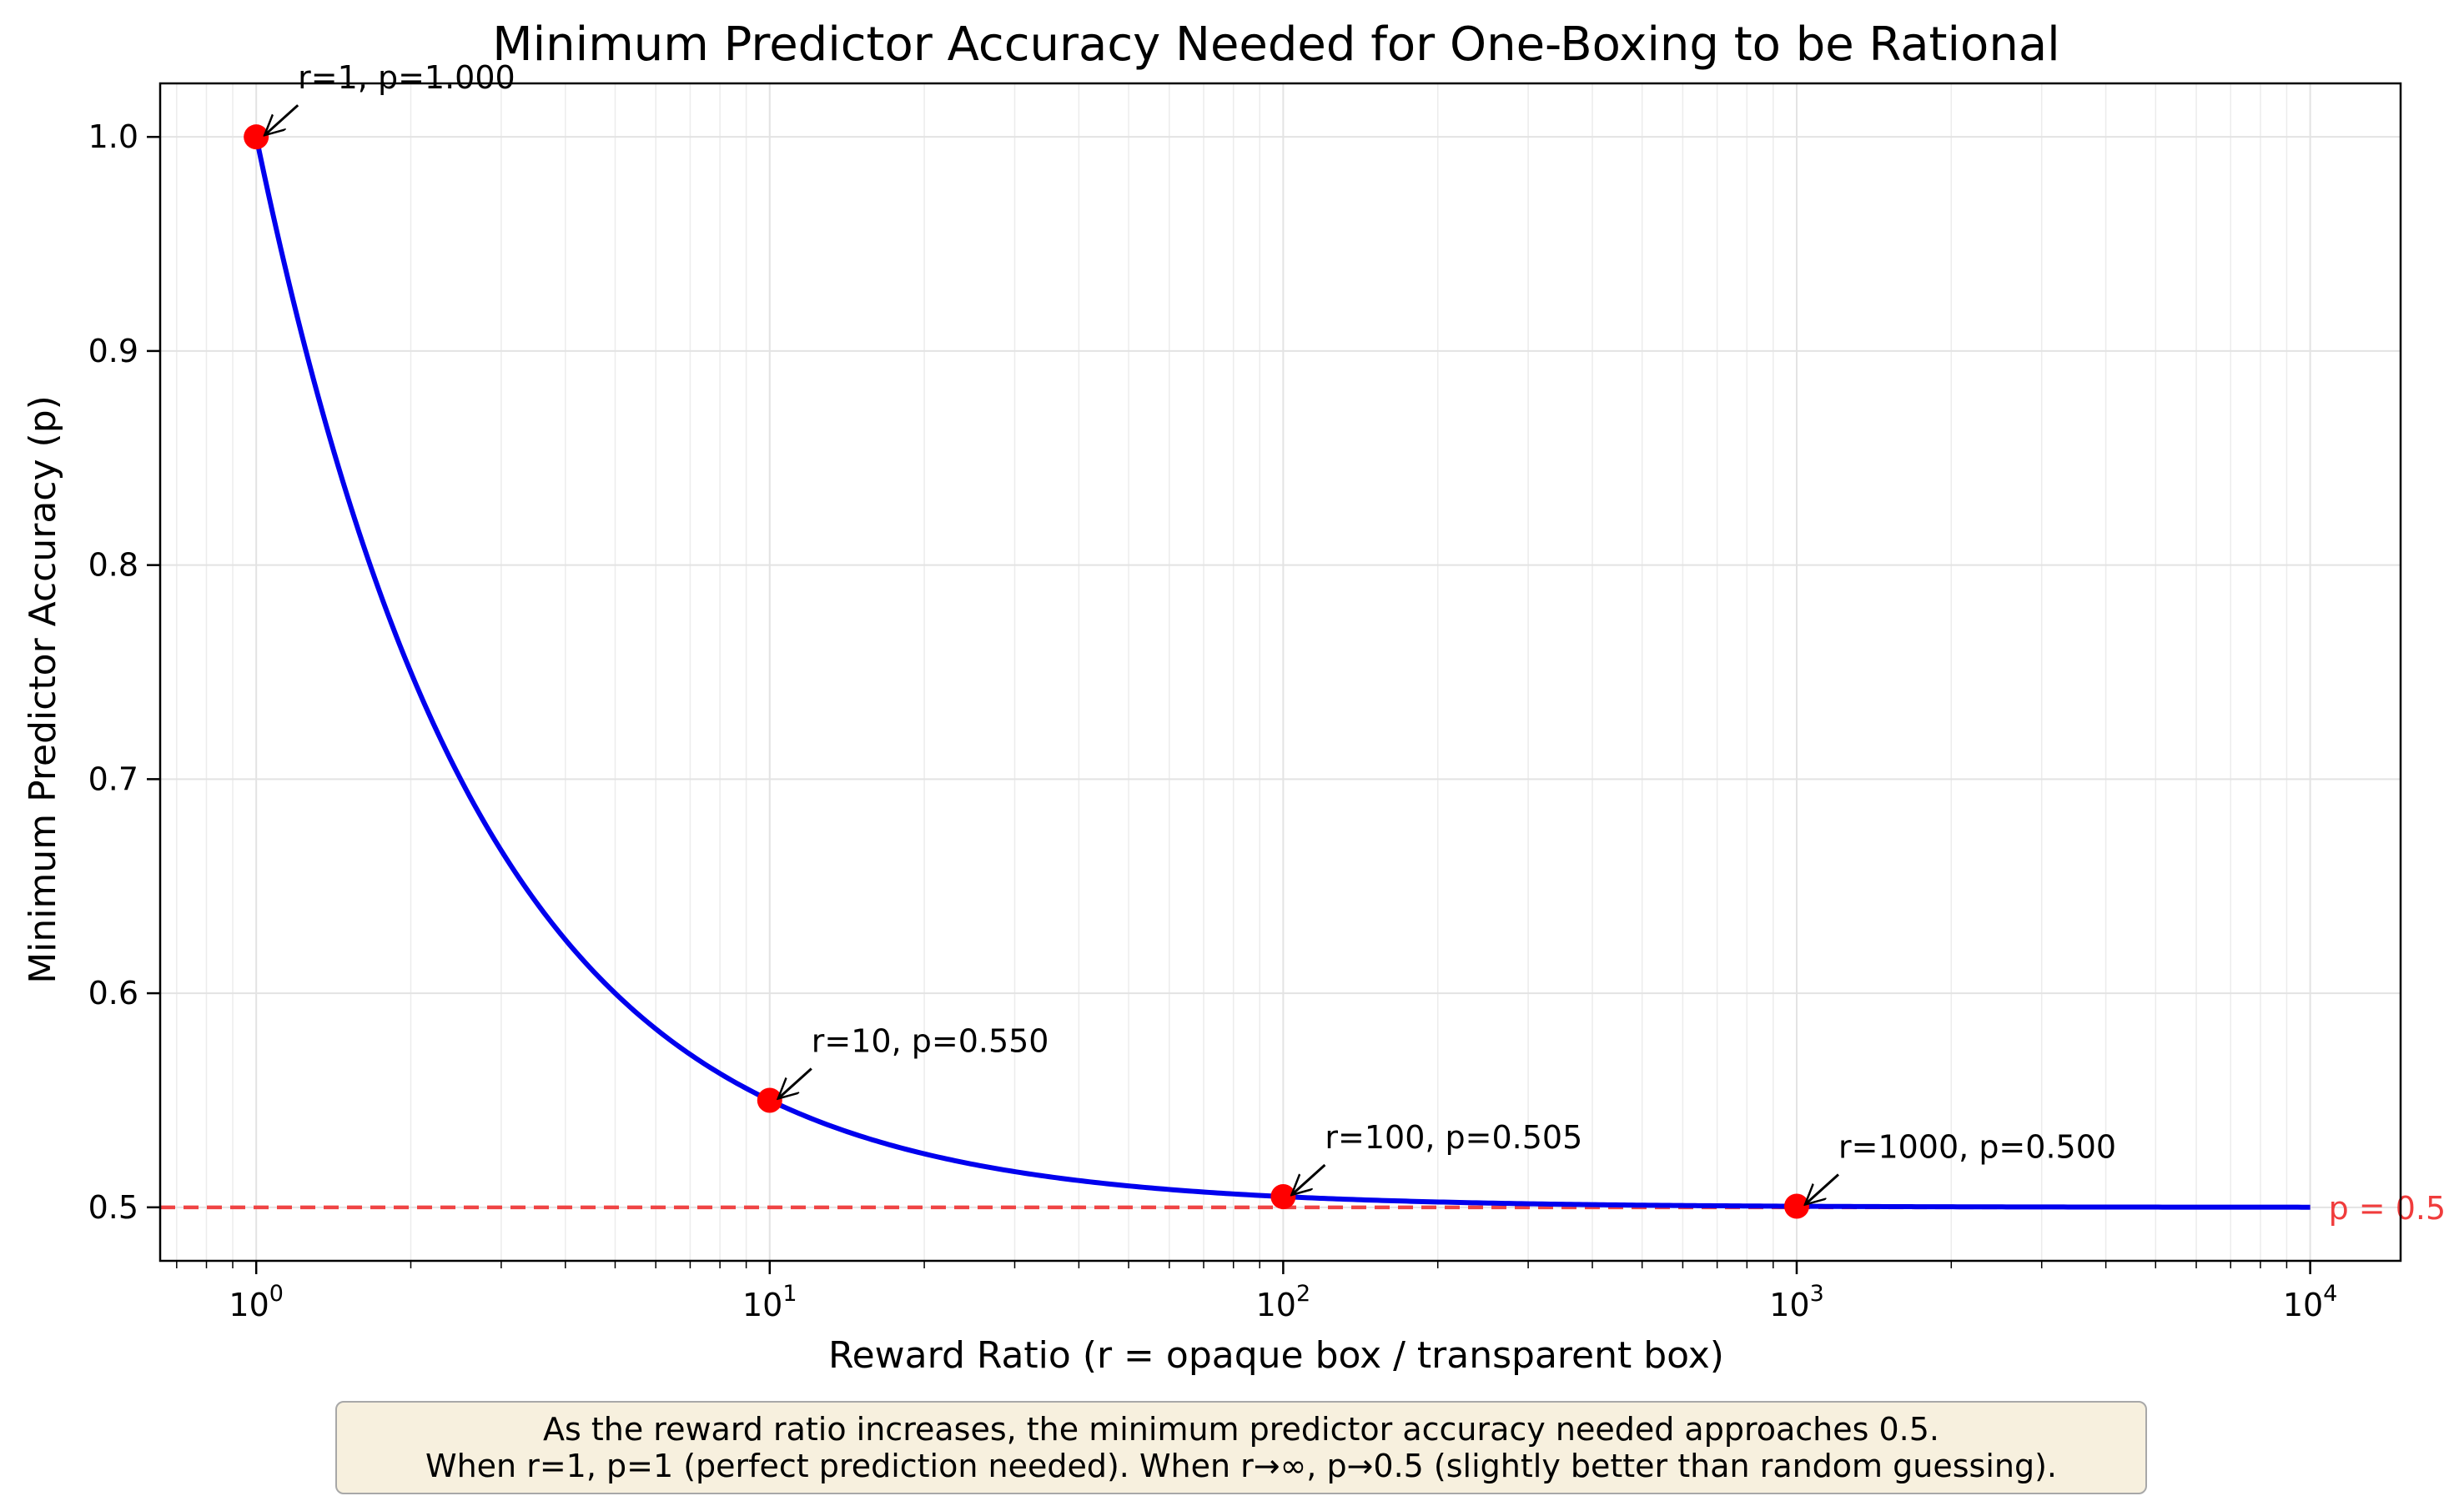  Describe the element at coordinates (113, 565) in the screenshot. I see `y-tick-label: 0.8` at that location.